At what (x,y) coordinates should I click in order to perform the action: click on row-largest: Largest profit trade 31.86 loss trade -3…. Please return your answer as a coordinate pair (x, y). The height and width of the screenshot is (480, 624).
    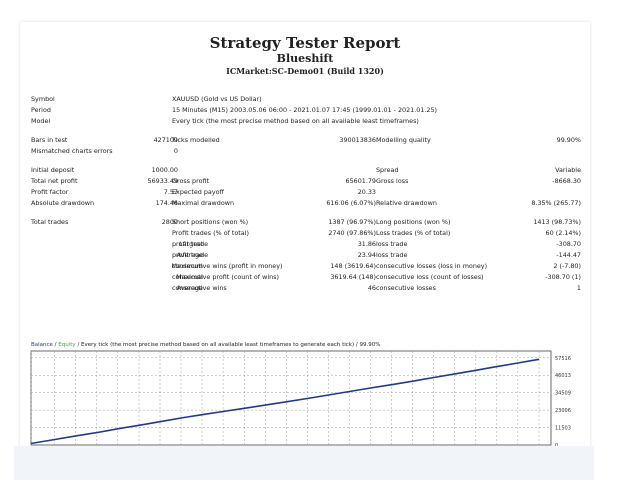
    Looking at the image, I should click on (305, 244).